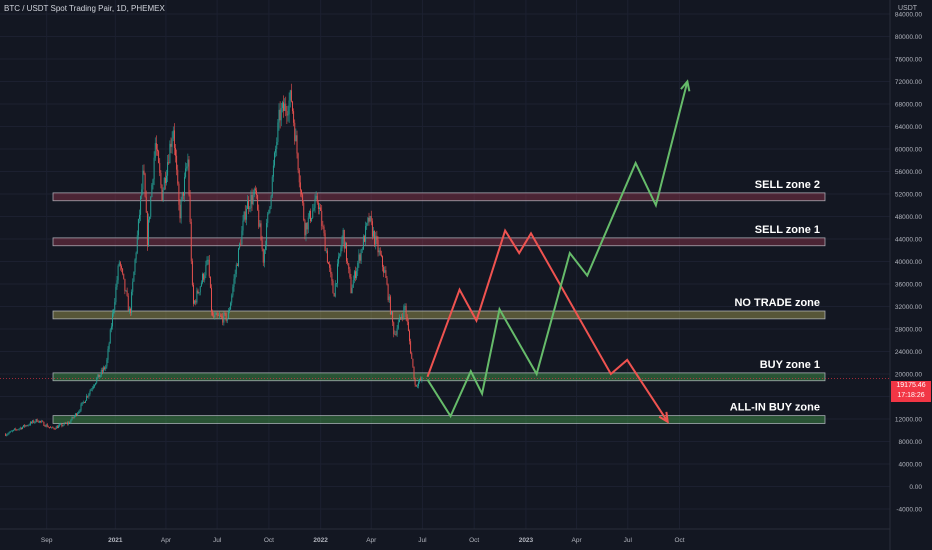 This screenshot has width=932, height=550. I want to click on price-tick-label: 60000.00, so click(908, 150).